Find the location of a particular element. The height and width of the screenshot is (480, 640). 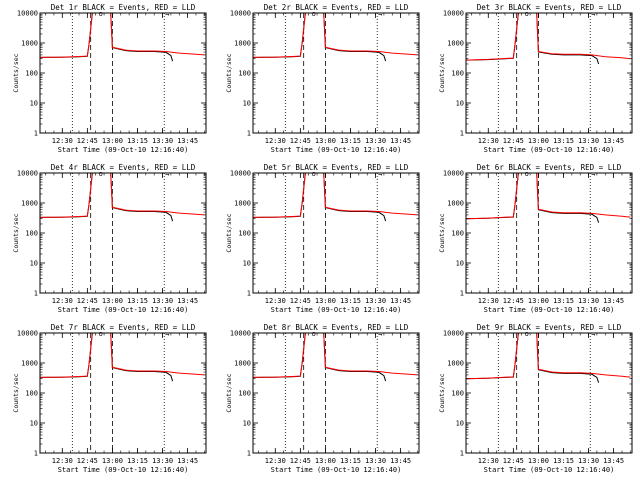

chart-title: Det 1r BLACK = Events, RED = LLD is located at coordinates (123, 7).